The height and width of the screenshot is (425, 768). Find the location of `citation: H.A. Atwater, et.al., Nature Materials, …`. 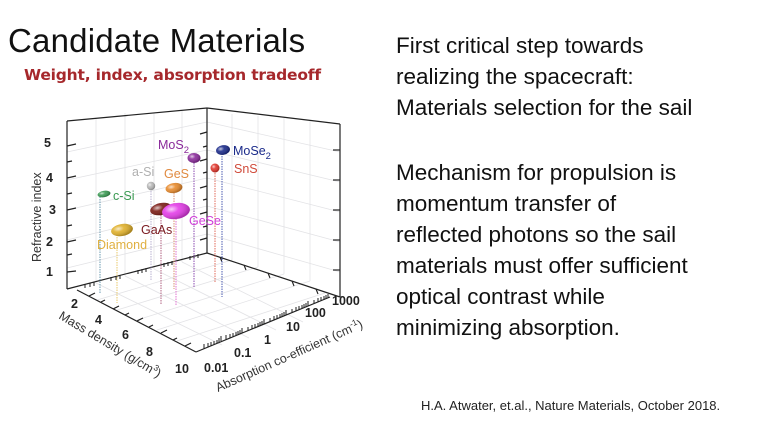

citation: H.A. Atwater, et.al., Nature Materials, … is located at coordinates (571, 405).